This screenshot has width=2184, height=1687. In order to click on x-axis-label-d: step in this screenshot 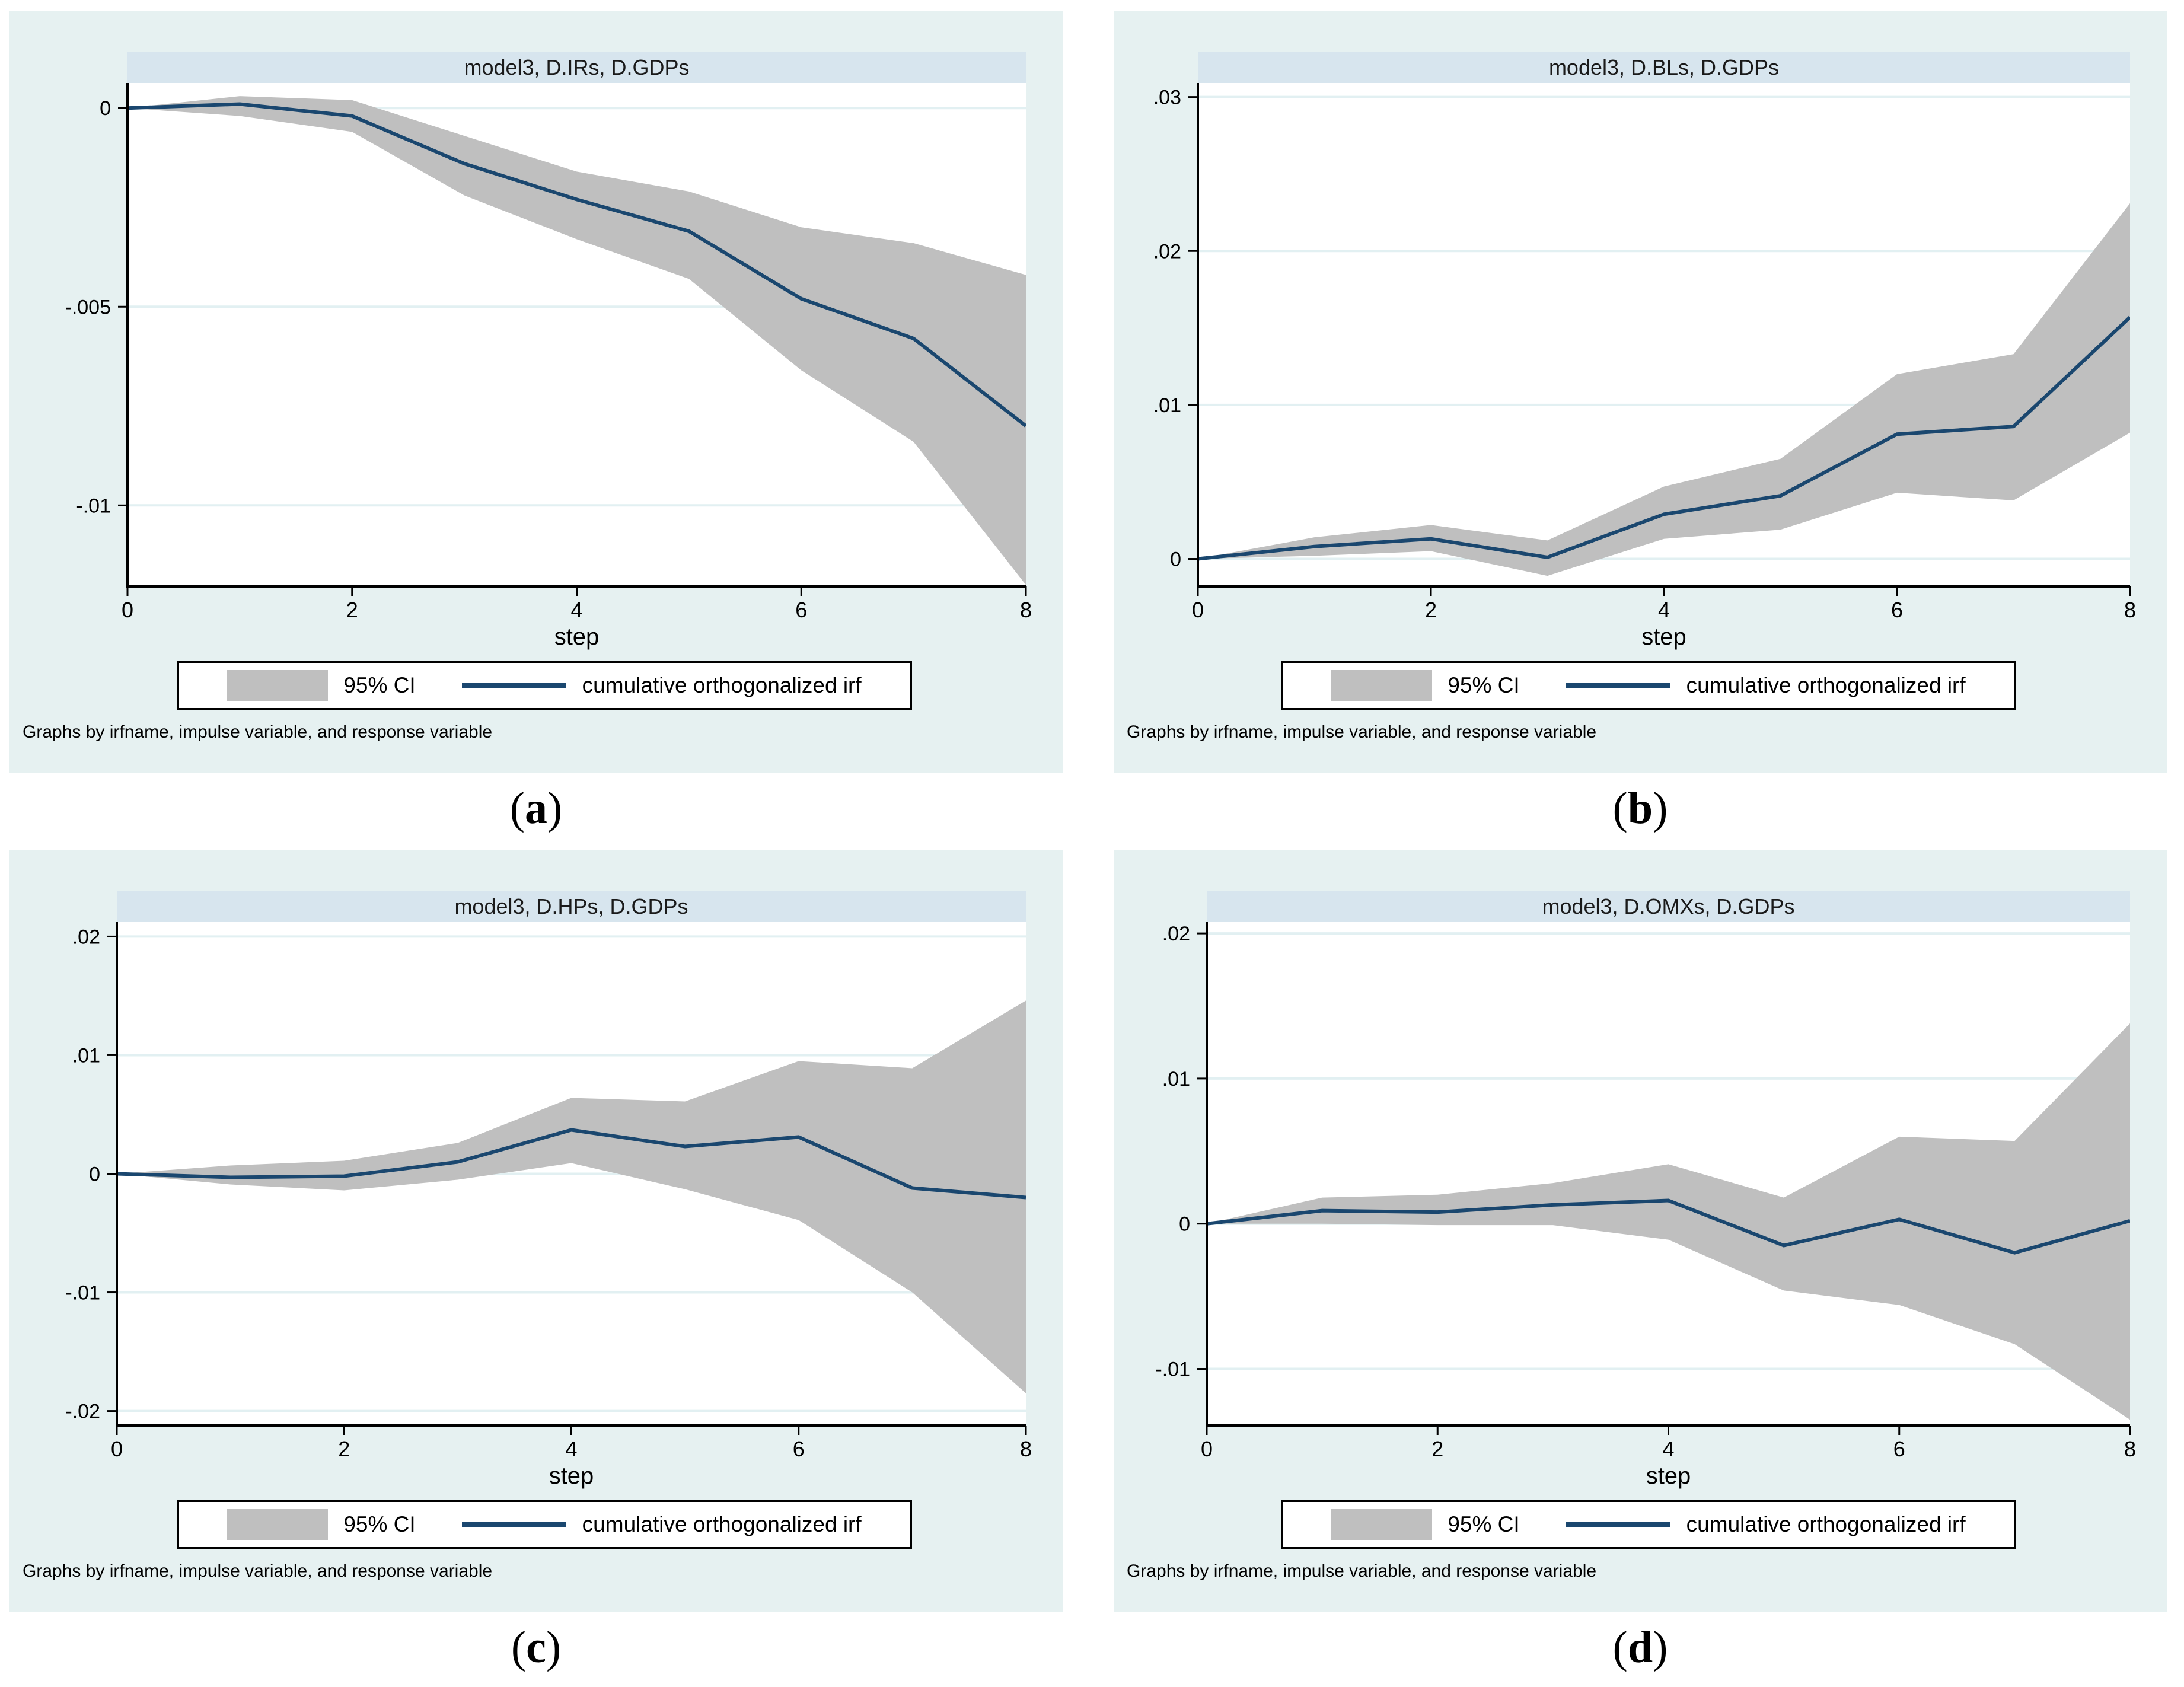, I will do `click(1668, 1476)`.